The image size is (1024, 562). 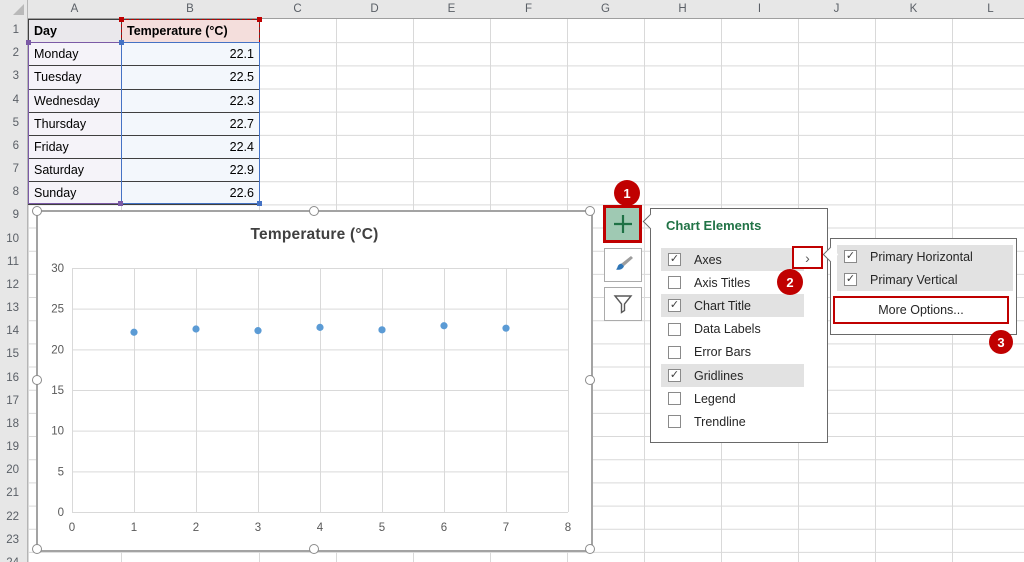 I want to click on spreadsheet-cell: Day, so click(x=75, y=31).